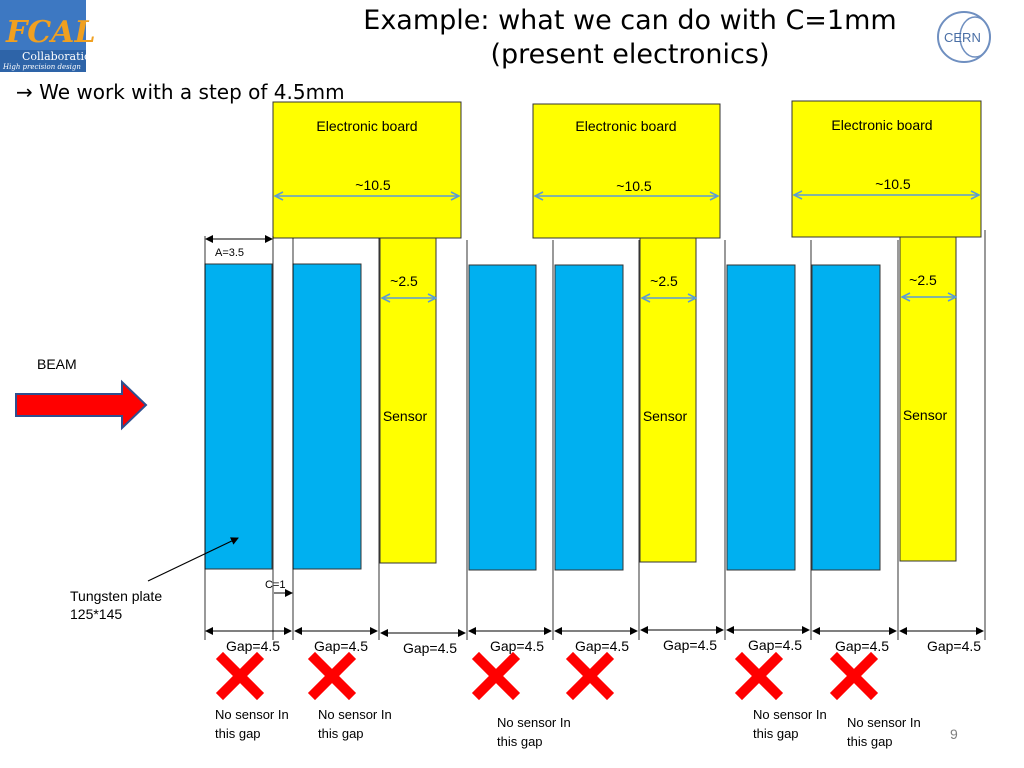 The width and height of the screenshot is (1024, 768). Describe the element at coordinates (594, 631) in the screenshot. I see `gap-arrows` at that location.